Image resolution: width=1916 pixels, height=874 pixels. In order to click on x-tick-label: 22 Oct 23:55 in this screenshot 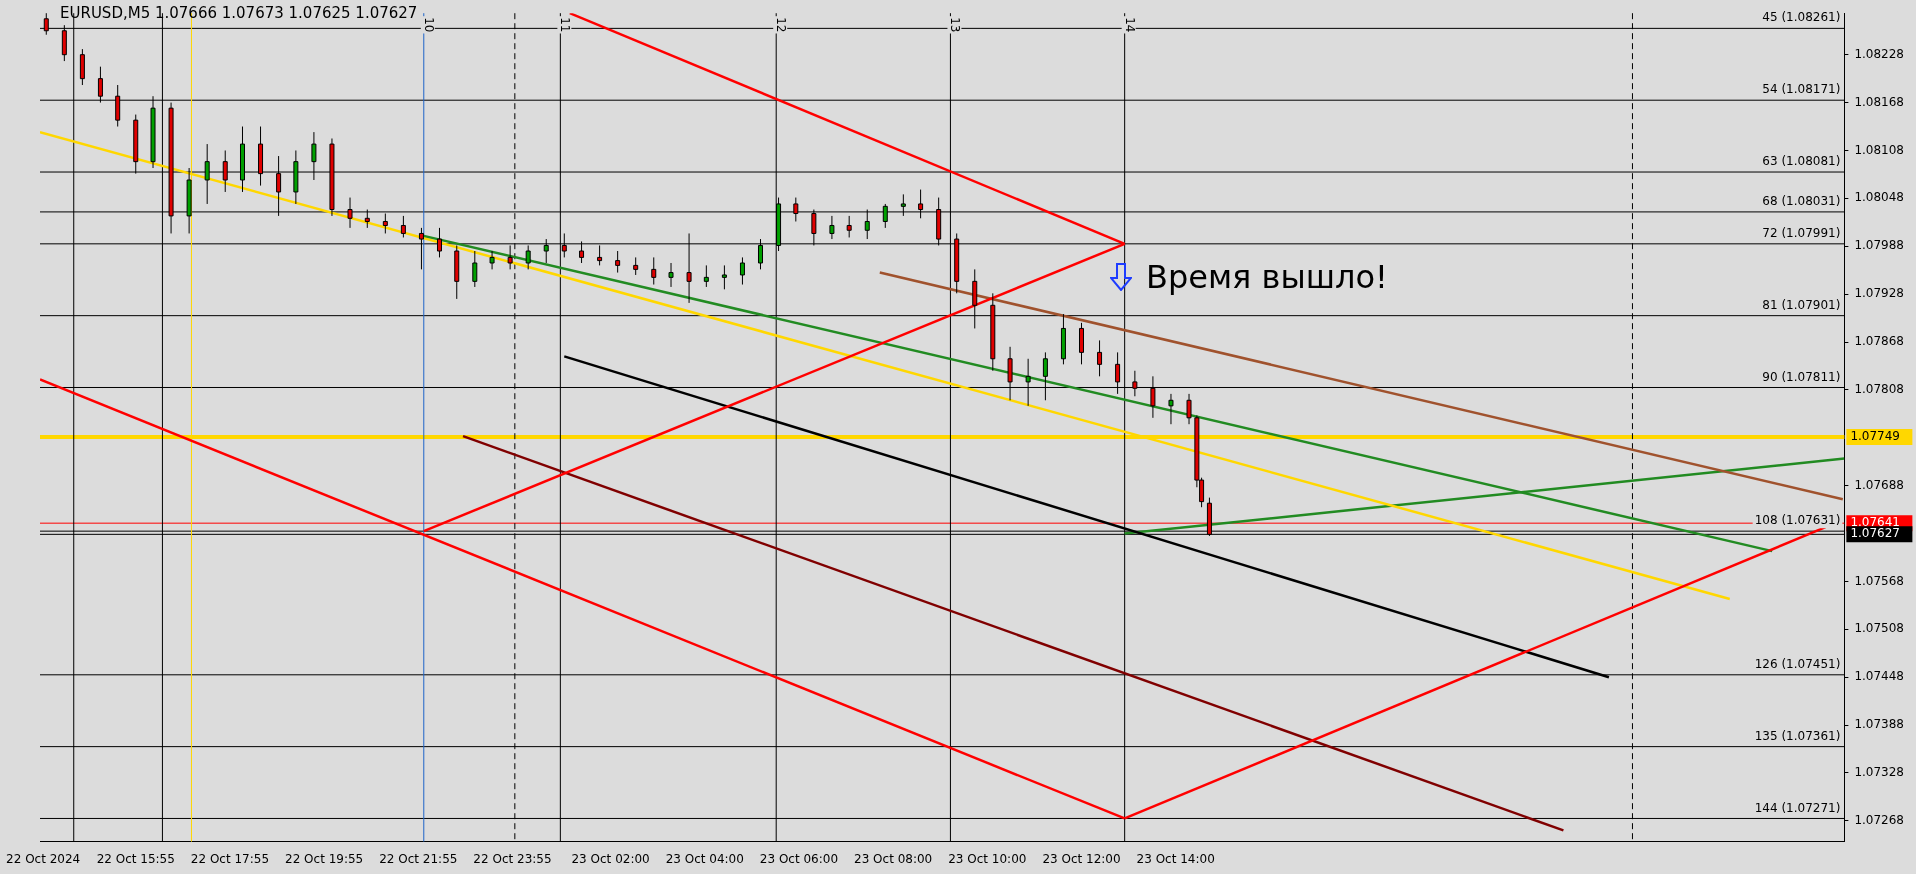, I will do `click(512, 858)`.